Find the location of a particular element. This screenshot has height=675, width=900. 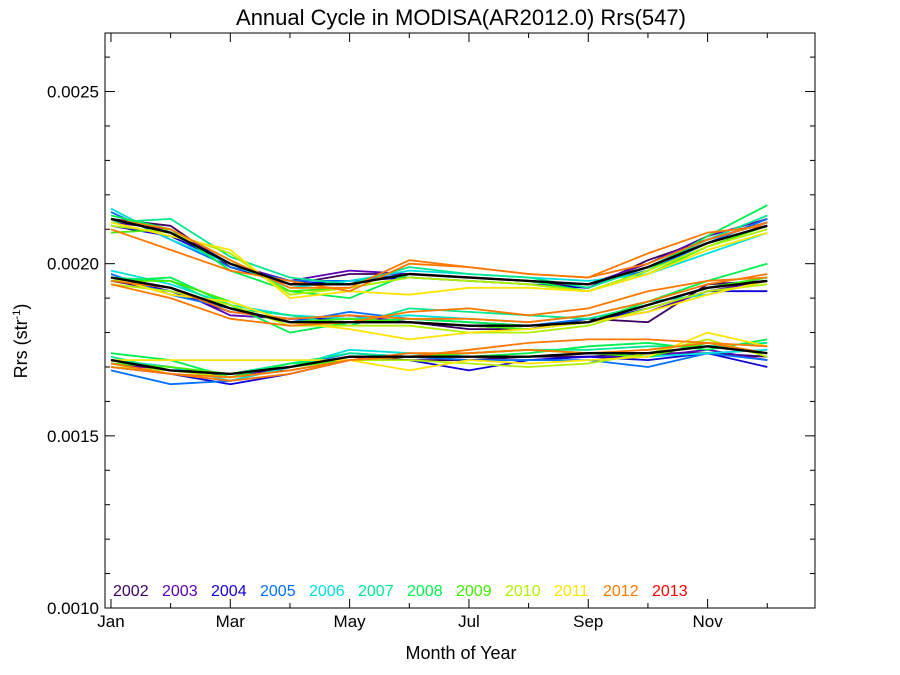

legend-entry-2007: 2007 is located at coordinates (376, 591).